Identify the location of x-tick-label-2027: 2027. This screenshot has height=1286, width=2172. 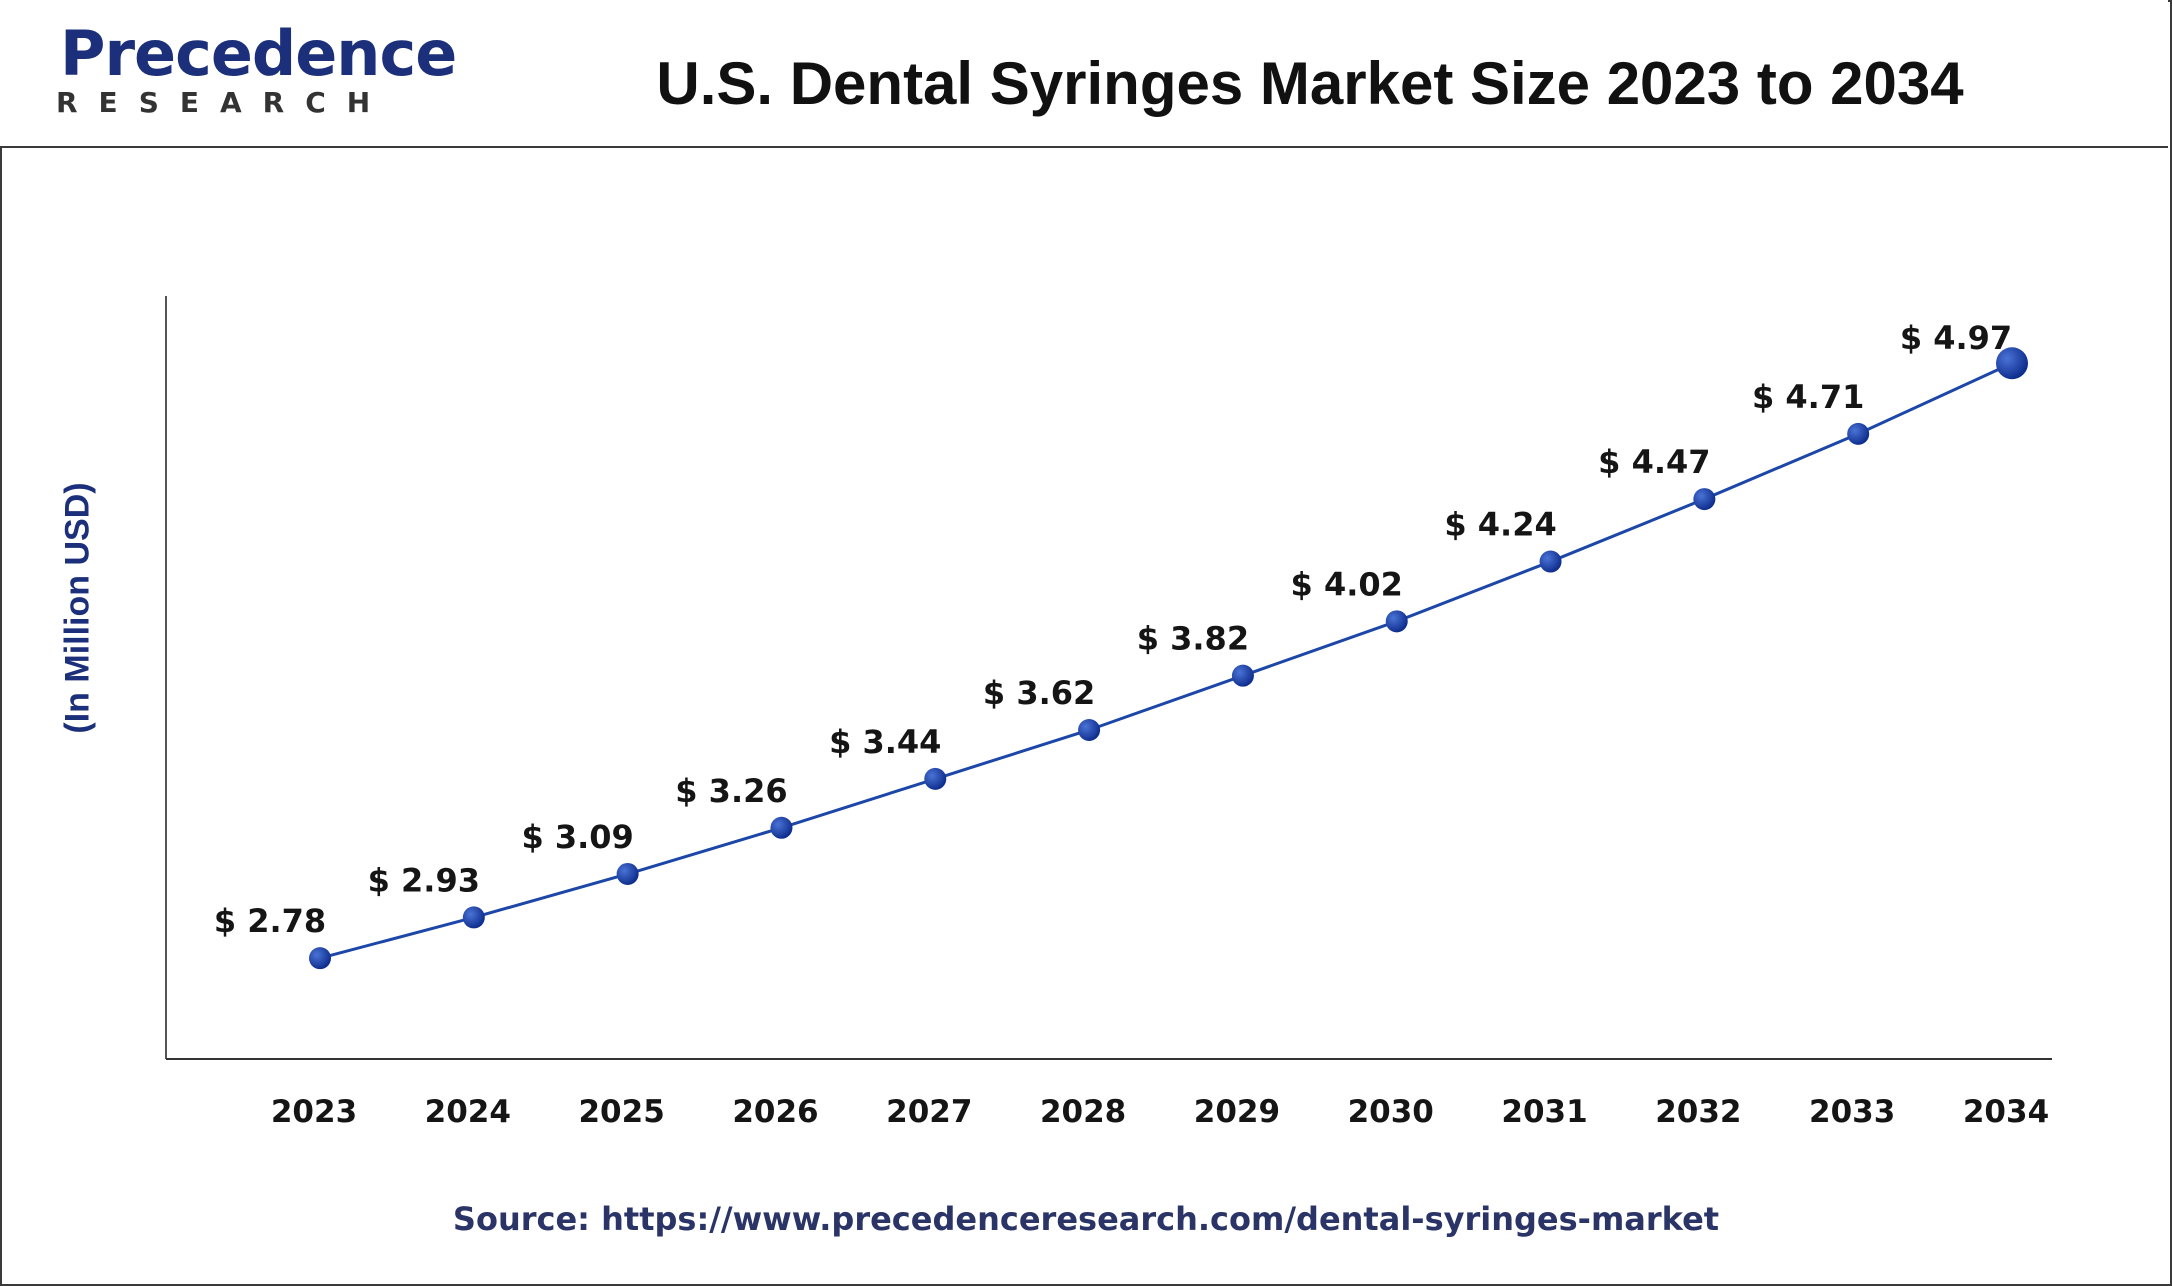
(929, 1112).